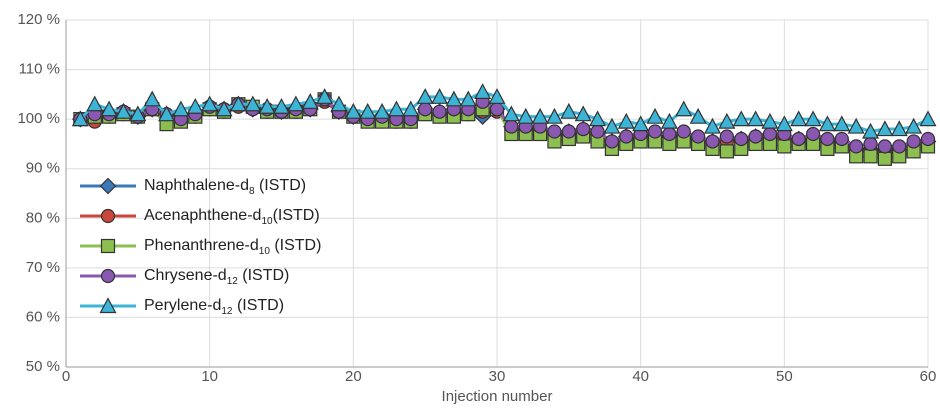 The width and height of the screenshot is (940, 409). Describe the element at coordinates (225, 186) in the screenshot. I see `legend-label: Naphthalene-d8 (ISTD)` at that location.